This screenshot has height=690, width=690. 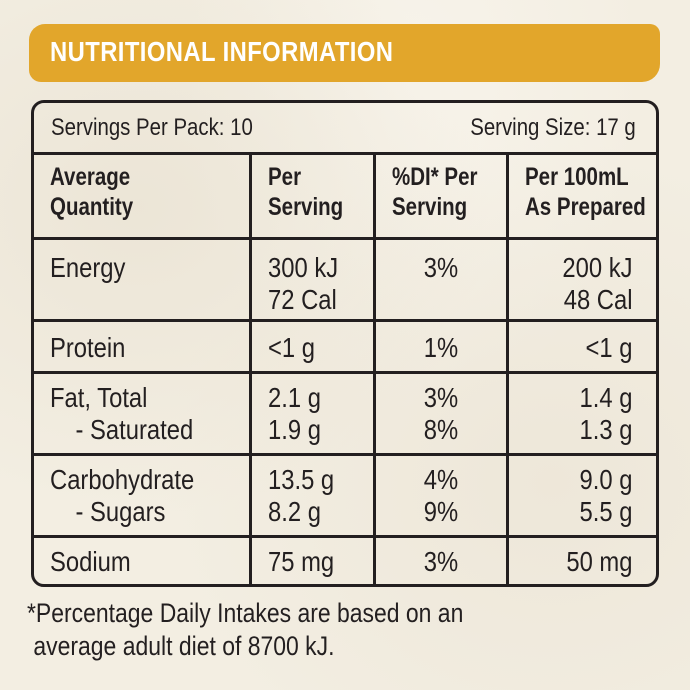 I want to click on nutrient-sub-name: - Sugars, so click(x=120, y=511).